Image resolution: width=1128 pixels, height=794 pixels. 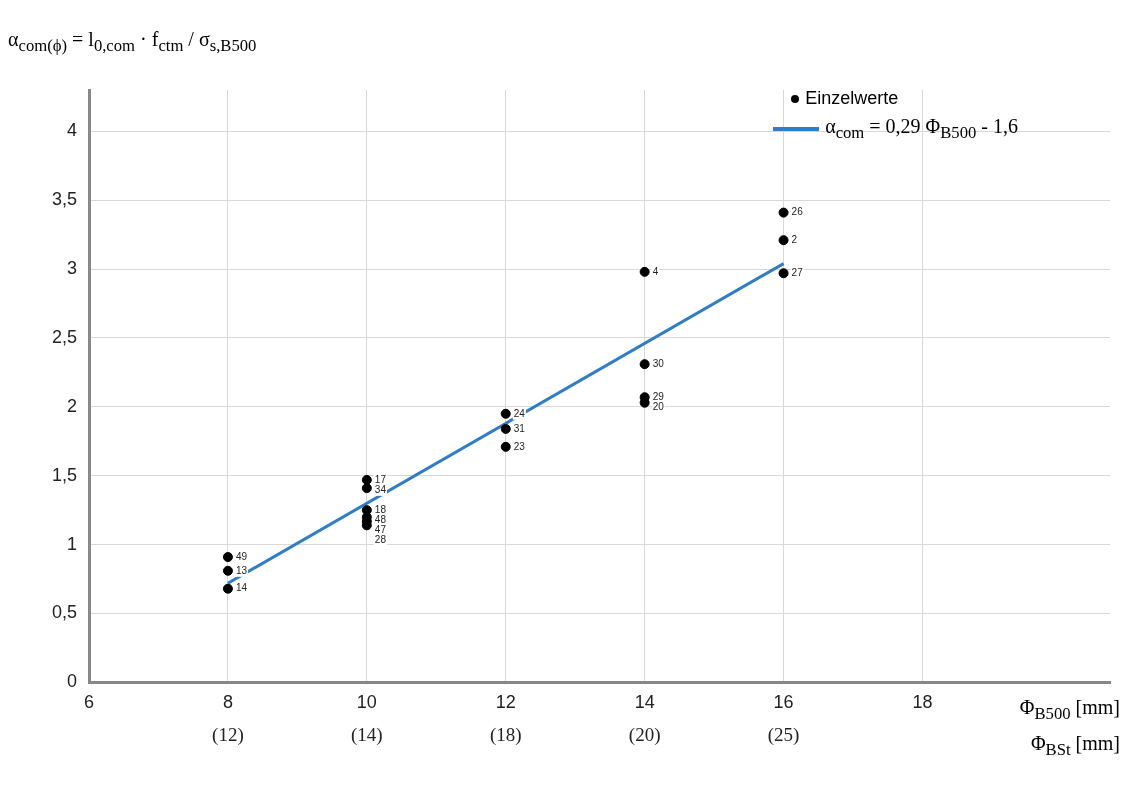 I want to click on annotation: 4, so click(x=655, y=271).